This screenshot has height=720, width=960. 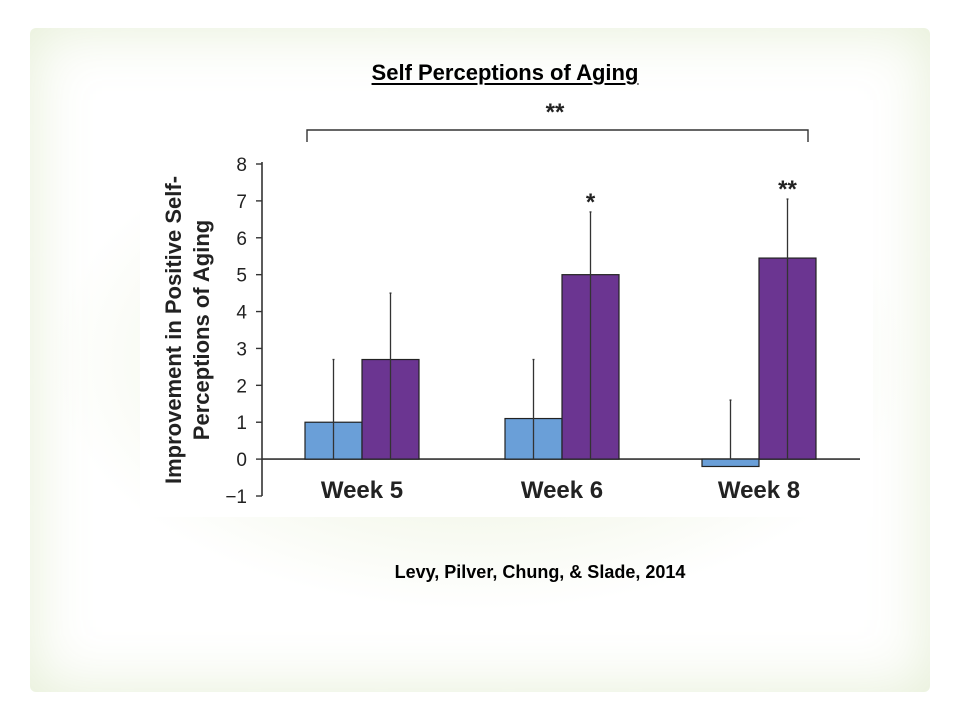 I want to click on y-tick-label: 8, so click(x=241, y=165).